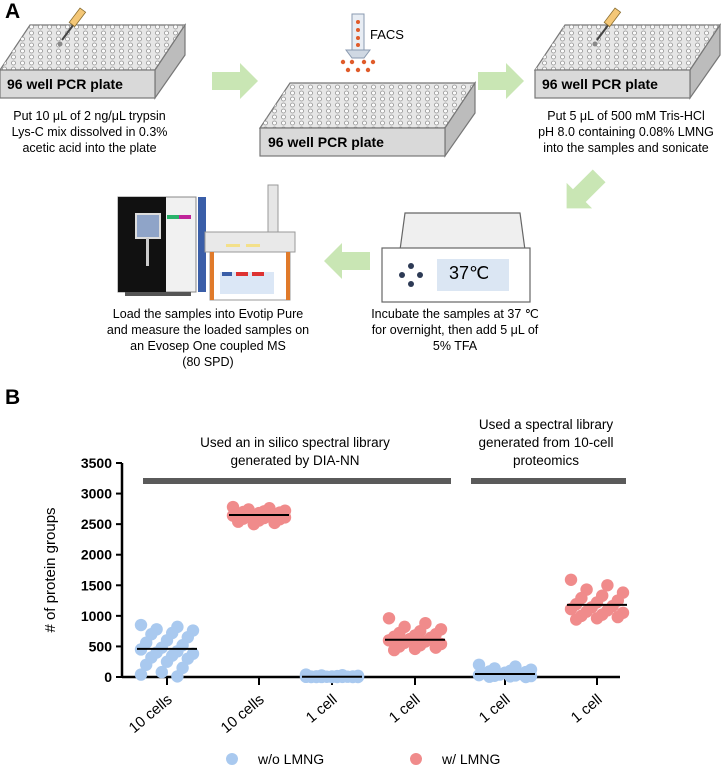 The height and width of the screenshot is (766, 723). I want to click on y-tick-label: 1000, so click(96, 616).